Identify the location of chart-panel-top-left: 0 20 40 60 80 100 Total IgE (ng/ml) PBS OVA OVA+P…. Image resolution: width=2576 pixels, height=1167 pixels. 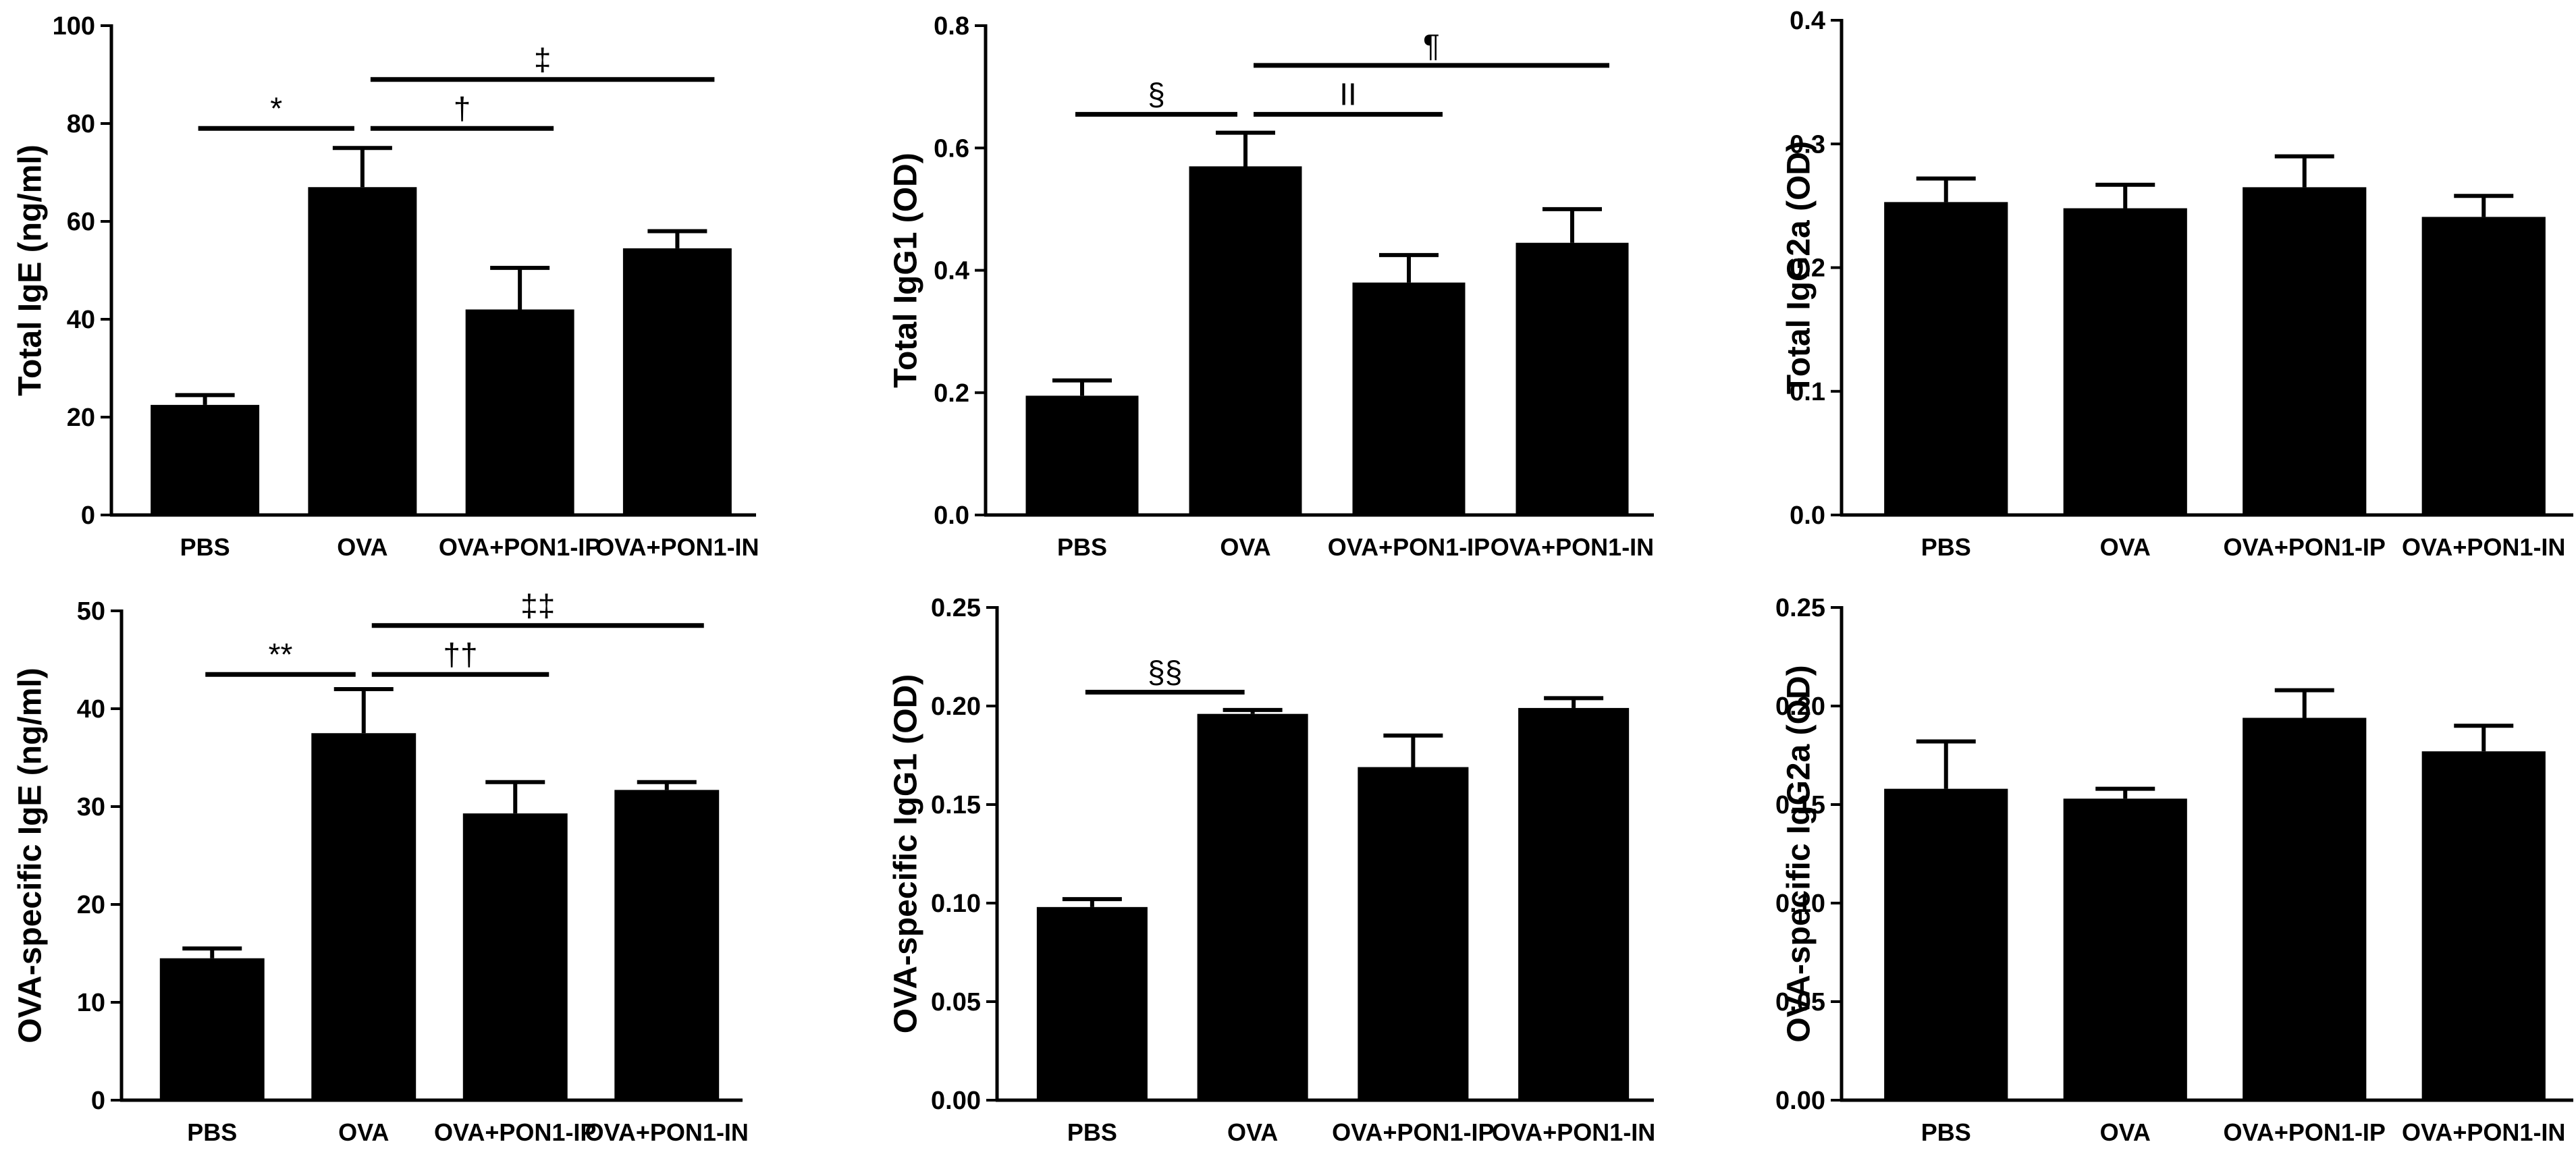
(386, 286).